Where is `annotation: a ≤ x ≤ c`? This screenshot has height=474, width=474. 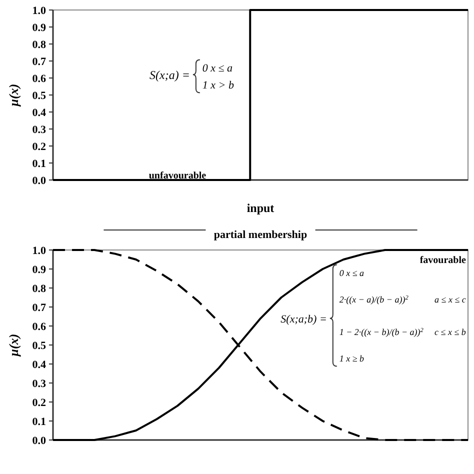
annotation: a ≤ x ≤ c is located at coordinates (450, 299).